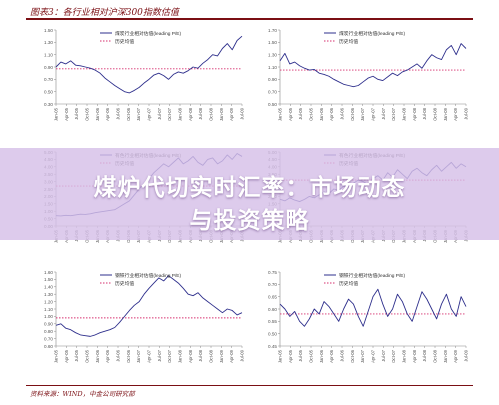 This screenshot has height=405, width=499. What do you see at coordinates (48, 346) in the screenshot?
I see `y-tick-label: 0.60` at bounding box center [48, 346].